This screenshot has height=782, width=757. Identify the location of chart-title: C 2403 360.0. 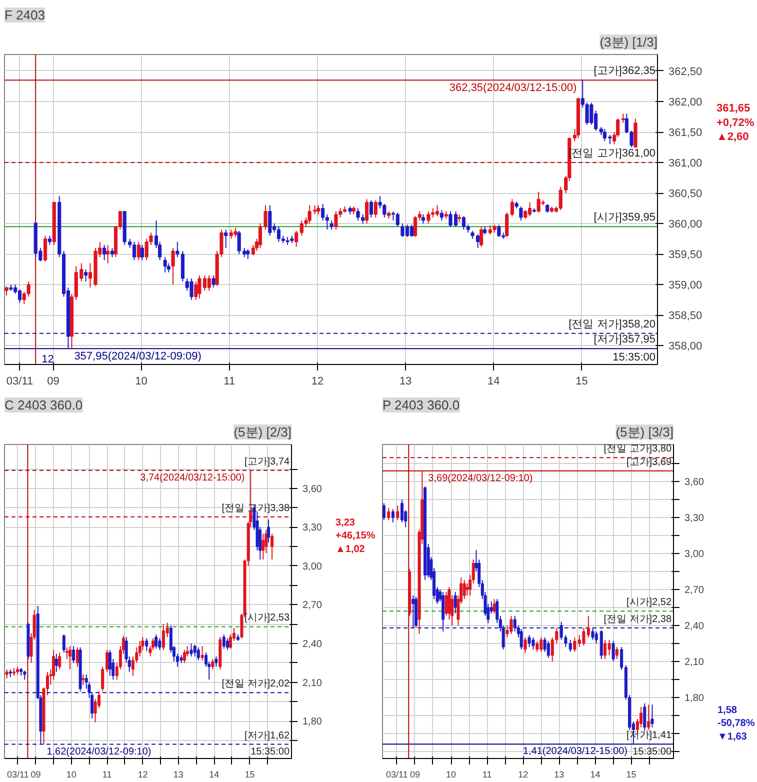
(43, 405).